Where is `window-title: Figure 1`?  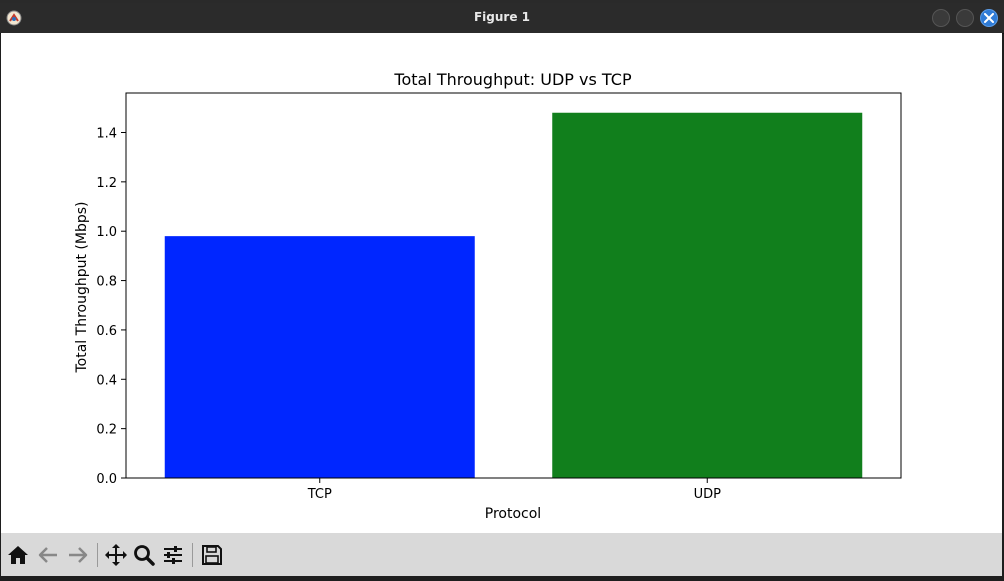
window-title: Figure 1 is located at coordinates (502, 17).